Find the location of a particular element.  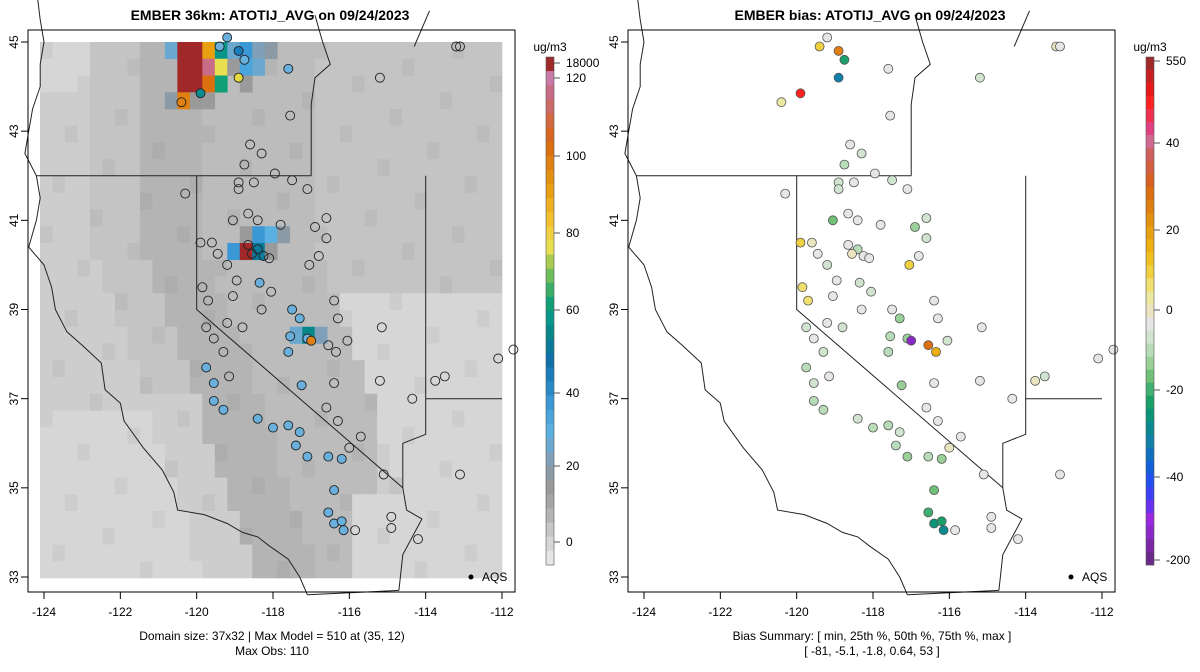

x-tick-label: -116 is located at coordinates (349, 612).